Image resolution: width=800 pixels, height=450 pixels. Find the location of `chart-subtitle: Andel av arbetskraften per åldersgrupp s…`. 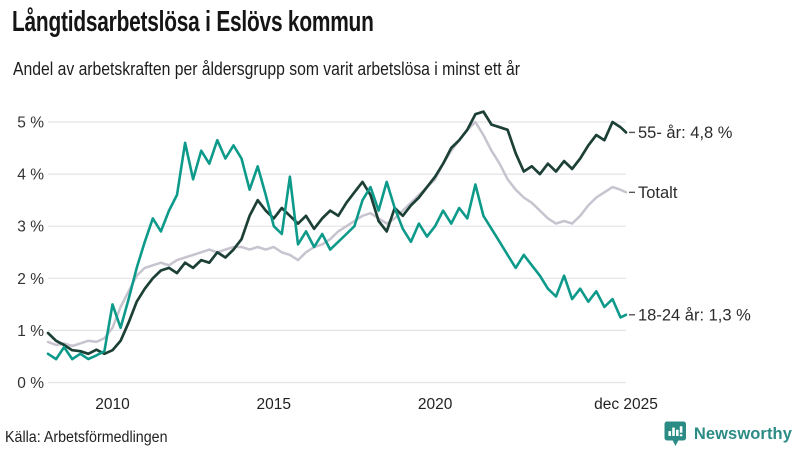

chart-subtitle: Andel av arbetskraften per åldersgrupp s… is located at coordinates (266, 68).